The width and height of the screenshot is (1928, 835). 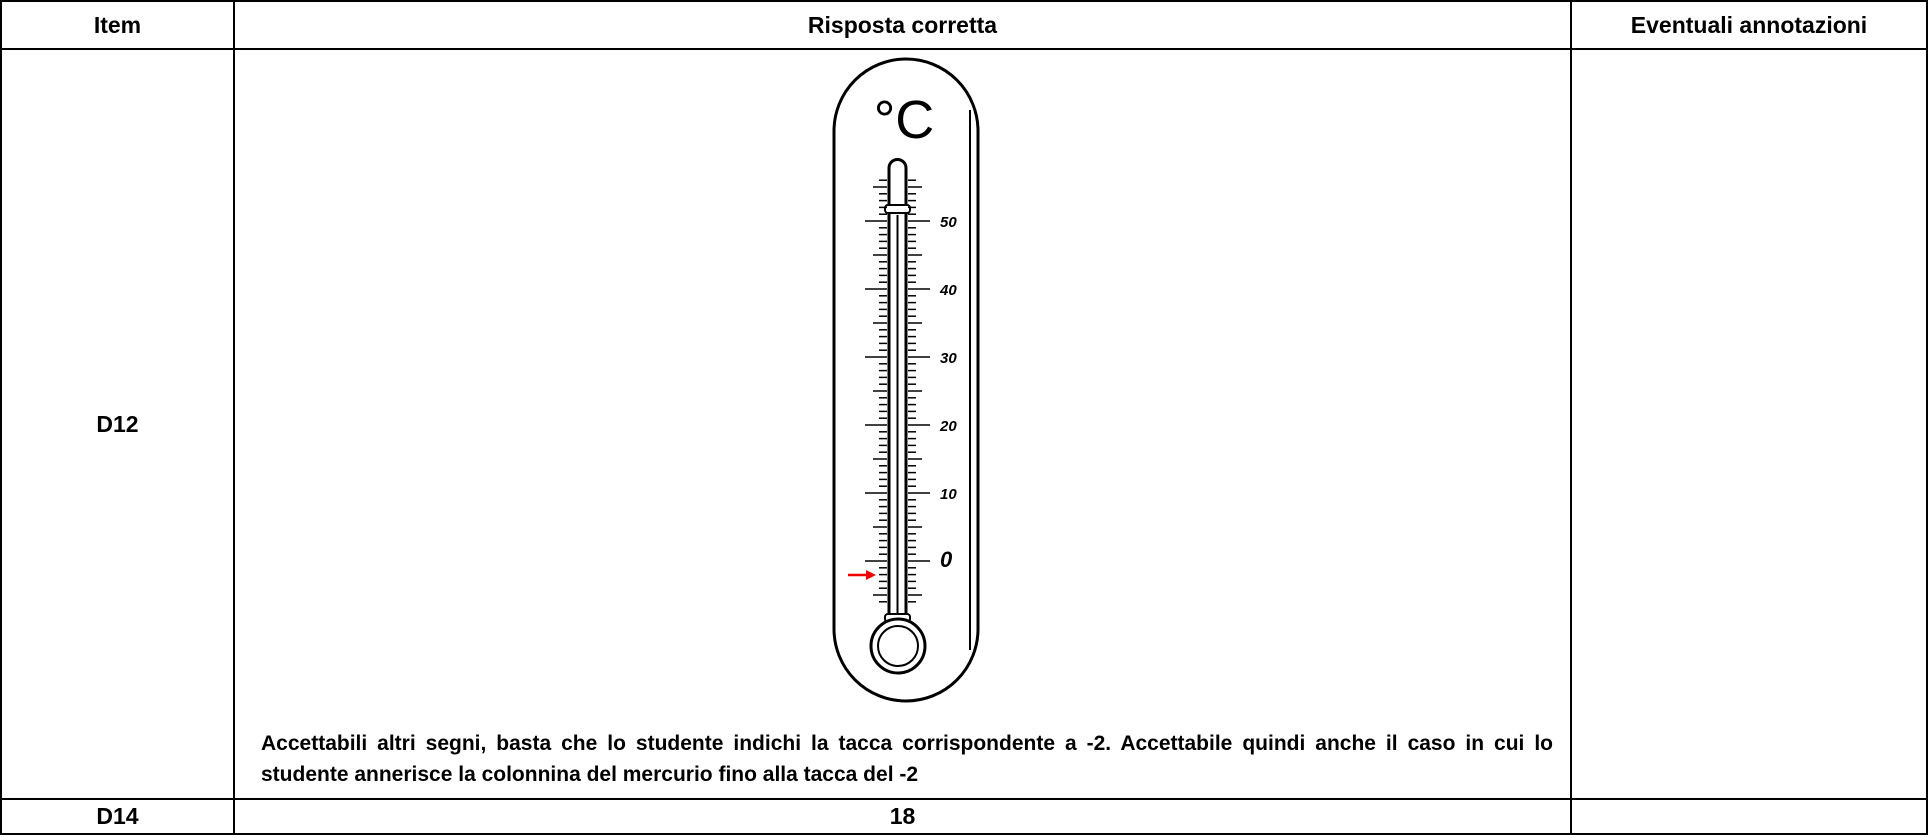 What do you see at coordinates (948, 290) in the screenshot?
I see `scale-label: 40` at bounding box center [948, 290].